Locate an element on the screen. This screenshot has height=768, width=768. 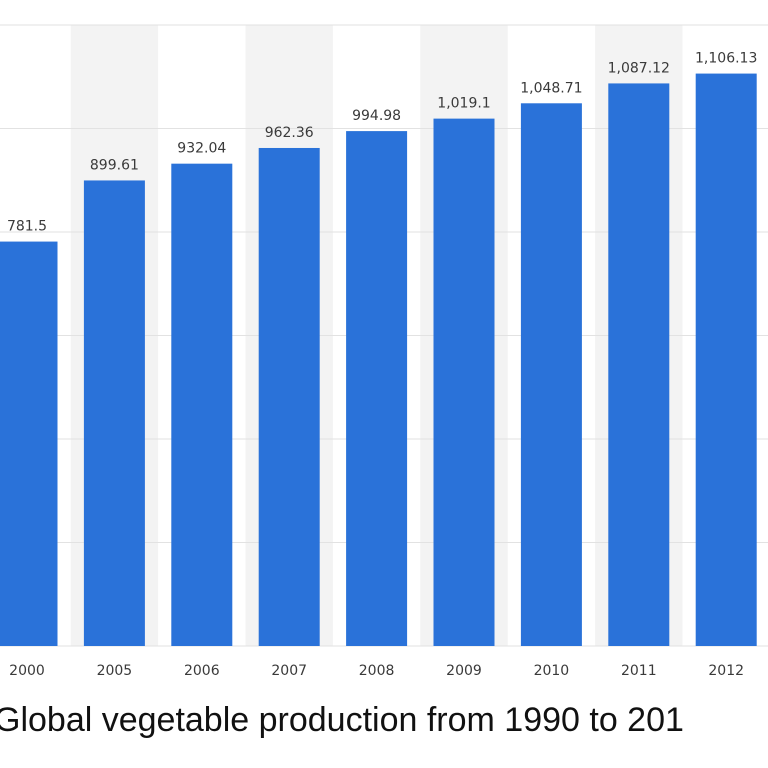
x-tick-label-2010: 2010 is located at coordinates (552, 671).